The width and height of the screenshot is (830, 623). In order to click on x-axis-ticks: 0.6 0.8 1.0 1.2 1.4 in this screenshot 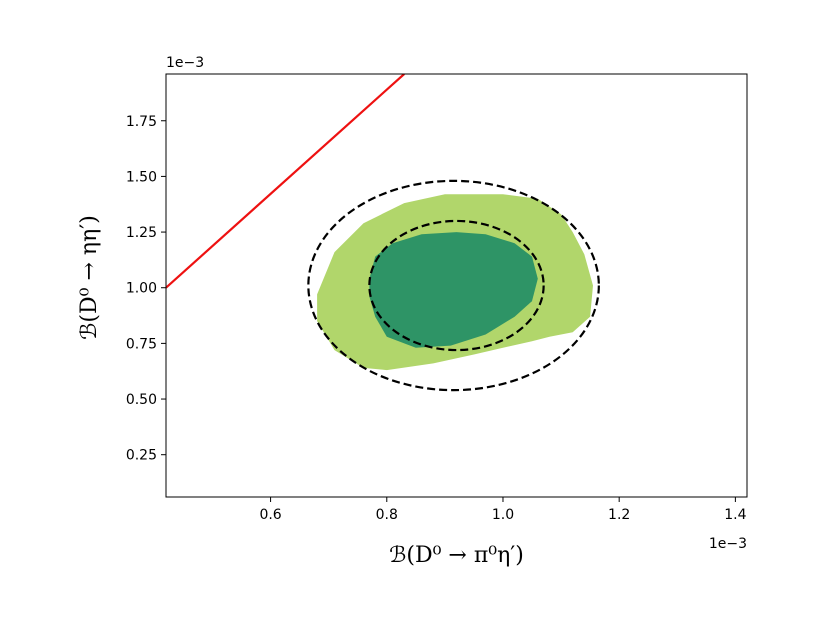, I will do `click(503, 510)`.